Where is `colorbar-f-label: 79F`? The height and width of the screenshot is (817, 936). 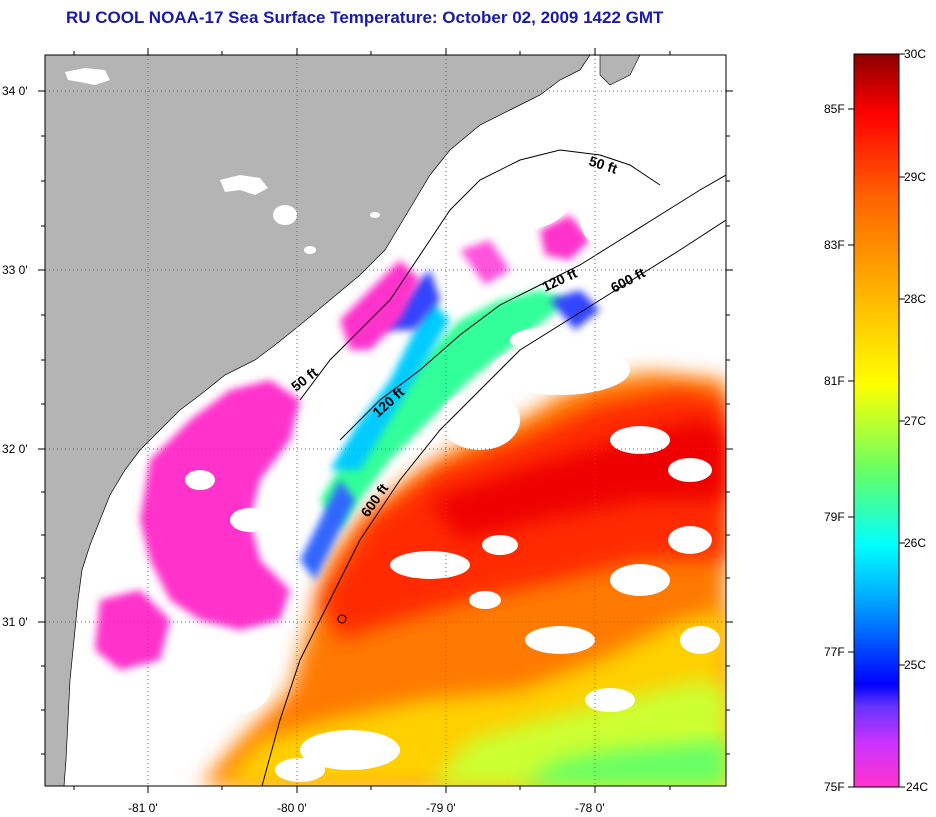
colorbar-f-label: 79F is located at coordinates (834, 517).